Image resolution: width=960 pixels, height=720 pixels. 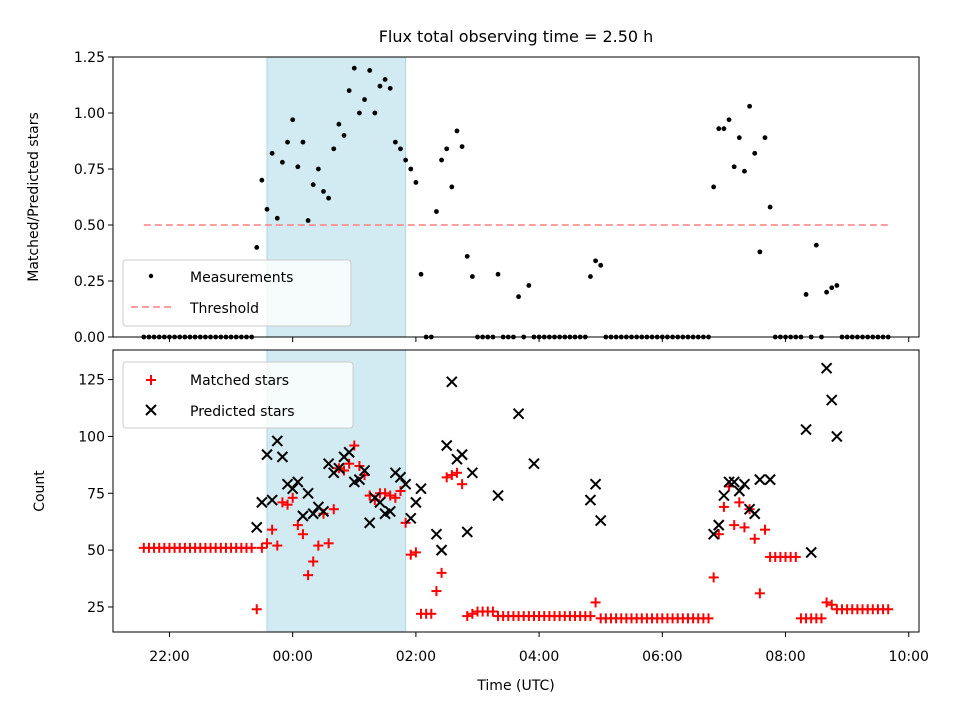 I want to click on legend-predicted-label: Predicted stars, so click(x=242, y=412).